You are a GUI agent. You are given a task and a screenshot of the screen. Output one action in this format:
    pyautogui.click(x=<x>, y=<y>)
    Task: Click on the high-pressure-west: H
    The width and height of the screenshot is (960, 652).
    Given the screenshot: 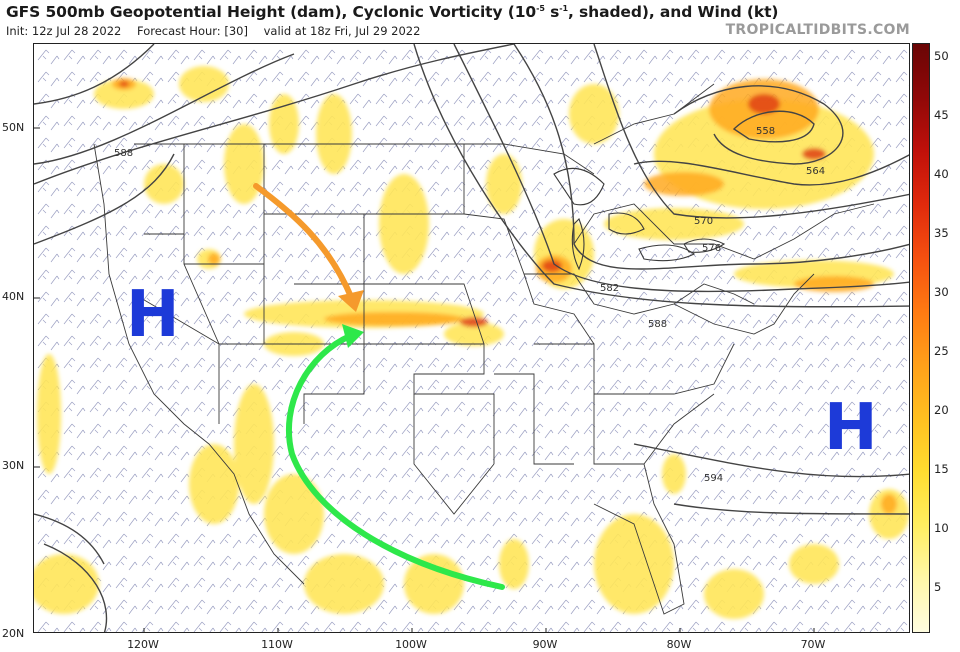 What is the action you would take?
    pyautogui.click(x=153, y=315)
    